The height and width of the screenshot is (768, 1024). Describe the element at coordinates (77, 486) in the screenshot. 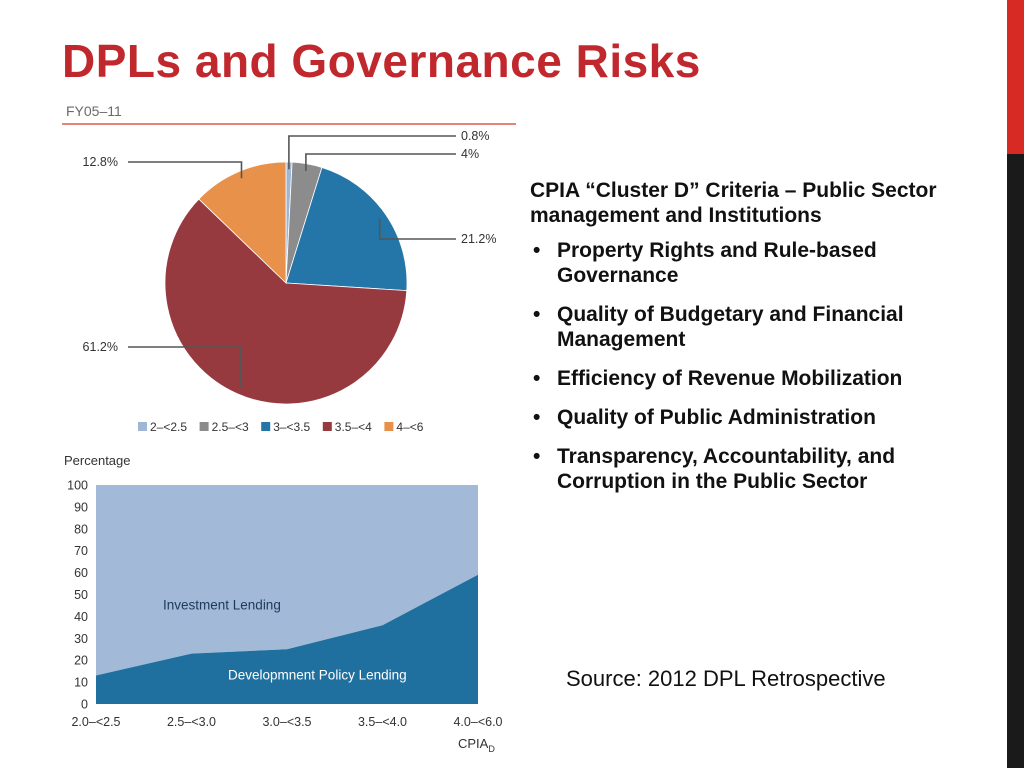

I see `area-y-tick-label: 100` at that location.